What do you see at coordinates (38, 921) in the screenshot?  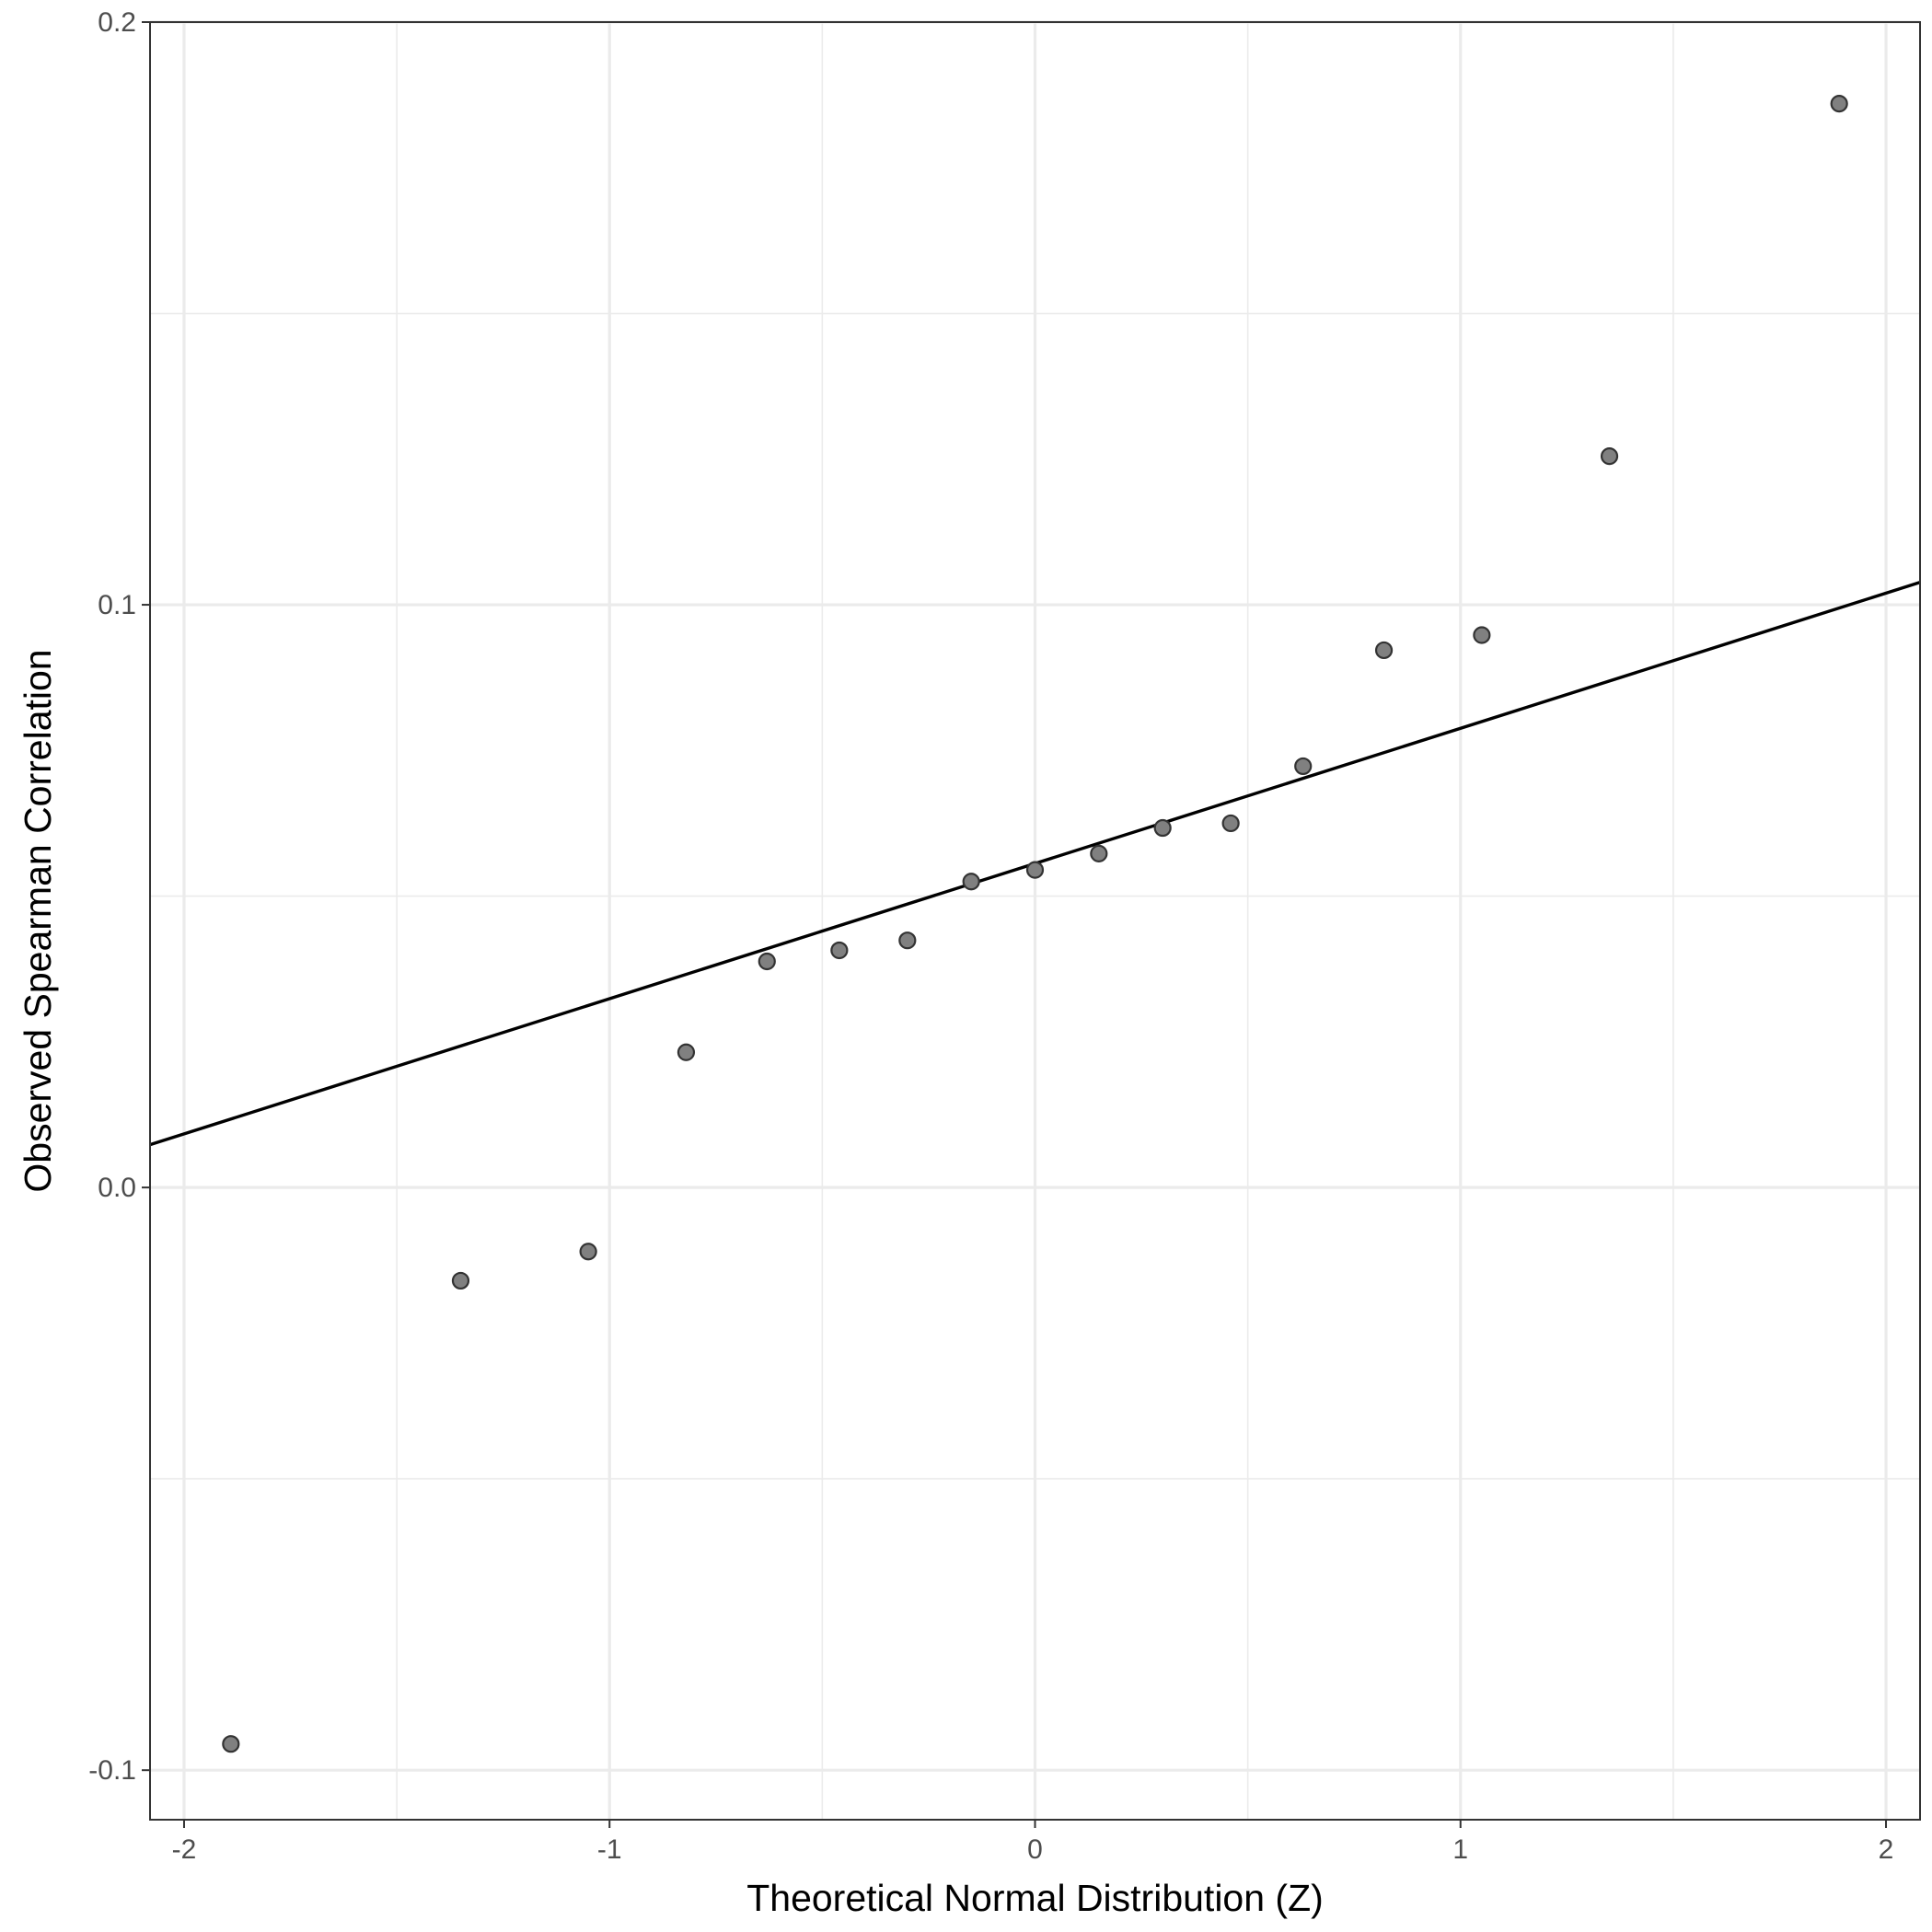 I see `y-axis-title: Observed Spearman Correlation` at bounding box center [38, 921].